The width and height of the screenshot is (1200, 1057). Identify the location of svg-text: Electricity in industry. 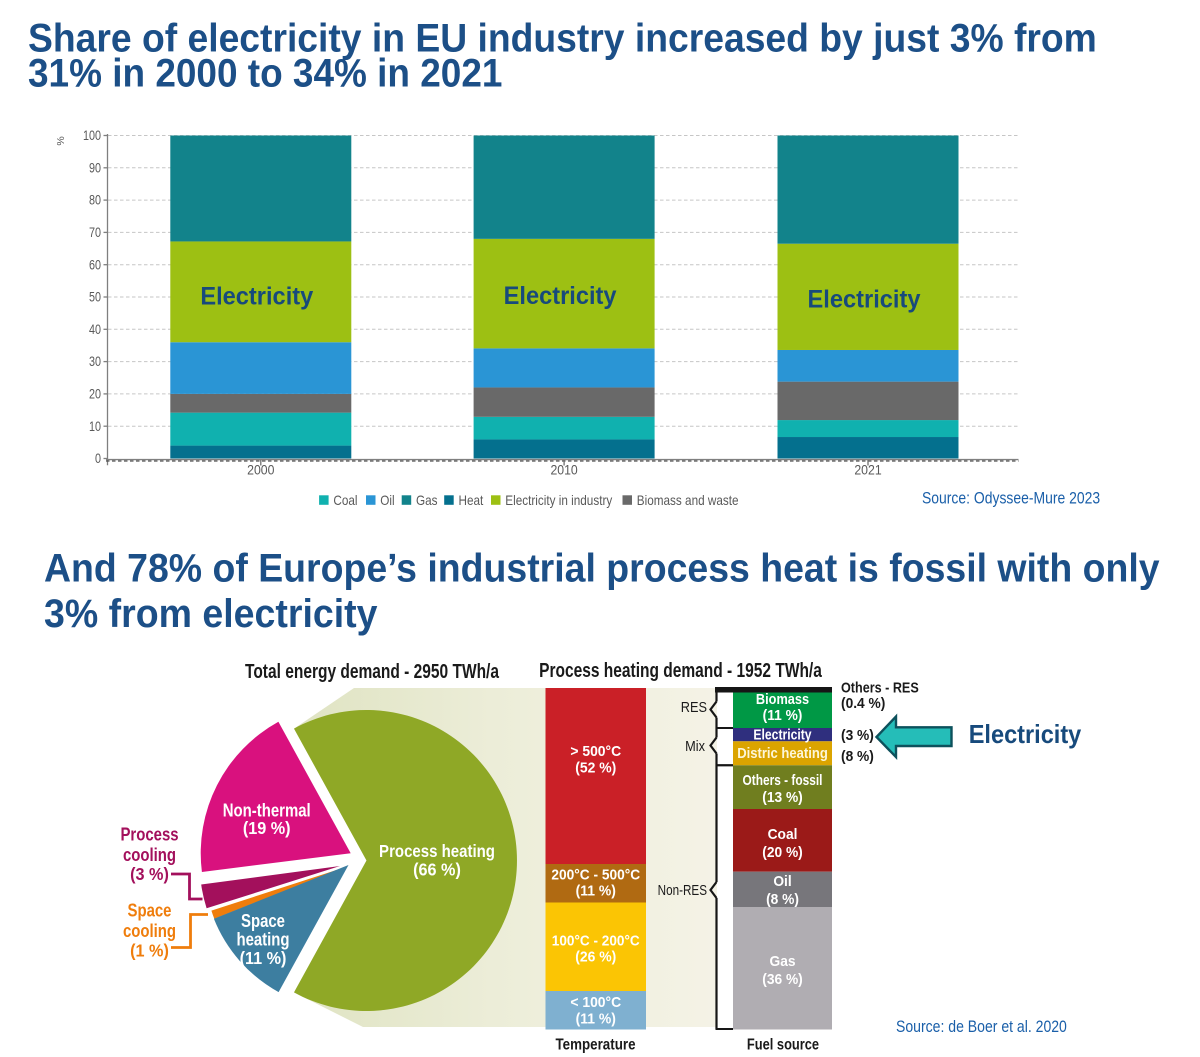
(559, 500).